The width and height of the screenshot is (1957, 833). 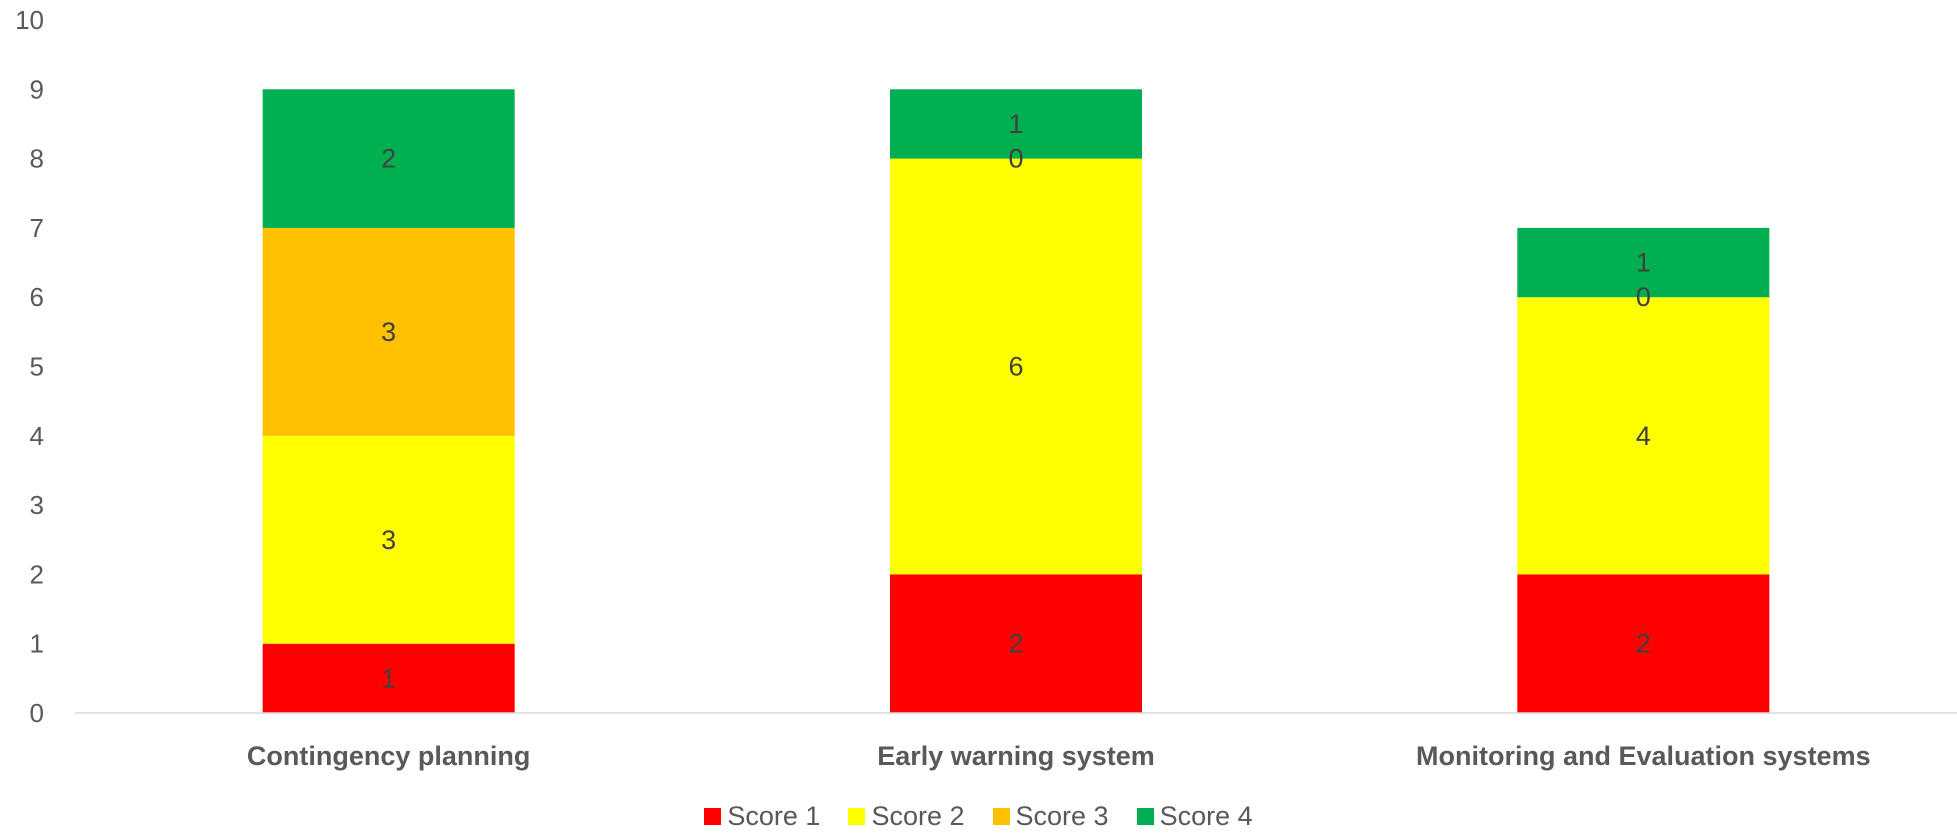 I want to click on y-tick-label: 0, so click(x=37, y=713).